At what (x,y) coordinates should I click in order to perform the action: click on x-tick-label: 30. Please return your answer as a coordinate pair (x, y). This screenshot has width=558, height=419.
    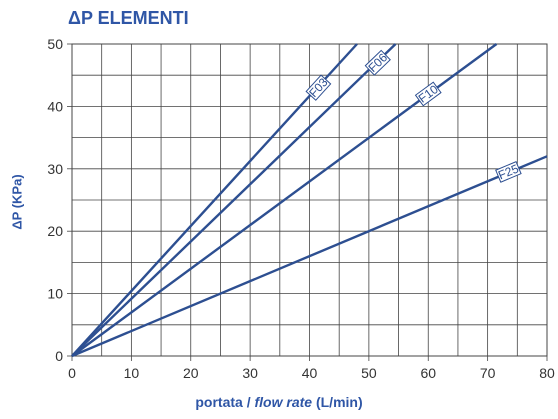
    Looking at the image, I should click on (250, 373).